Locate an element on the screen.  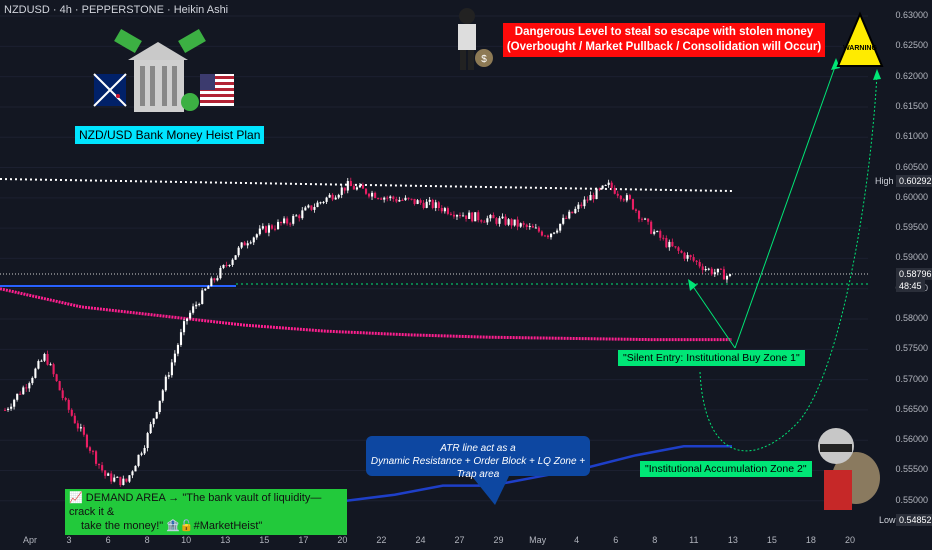
ema-line is located at coordinates (366, 314).